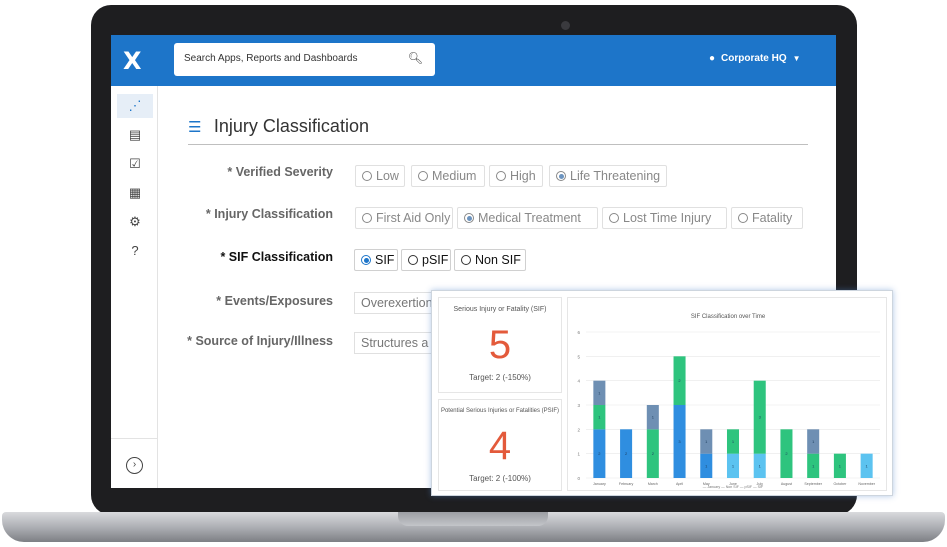 The height and width of the screenshot is (547, 947). I want to click on location-selector: ● Corporate HQ ▼, so click(755, 58).